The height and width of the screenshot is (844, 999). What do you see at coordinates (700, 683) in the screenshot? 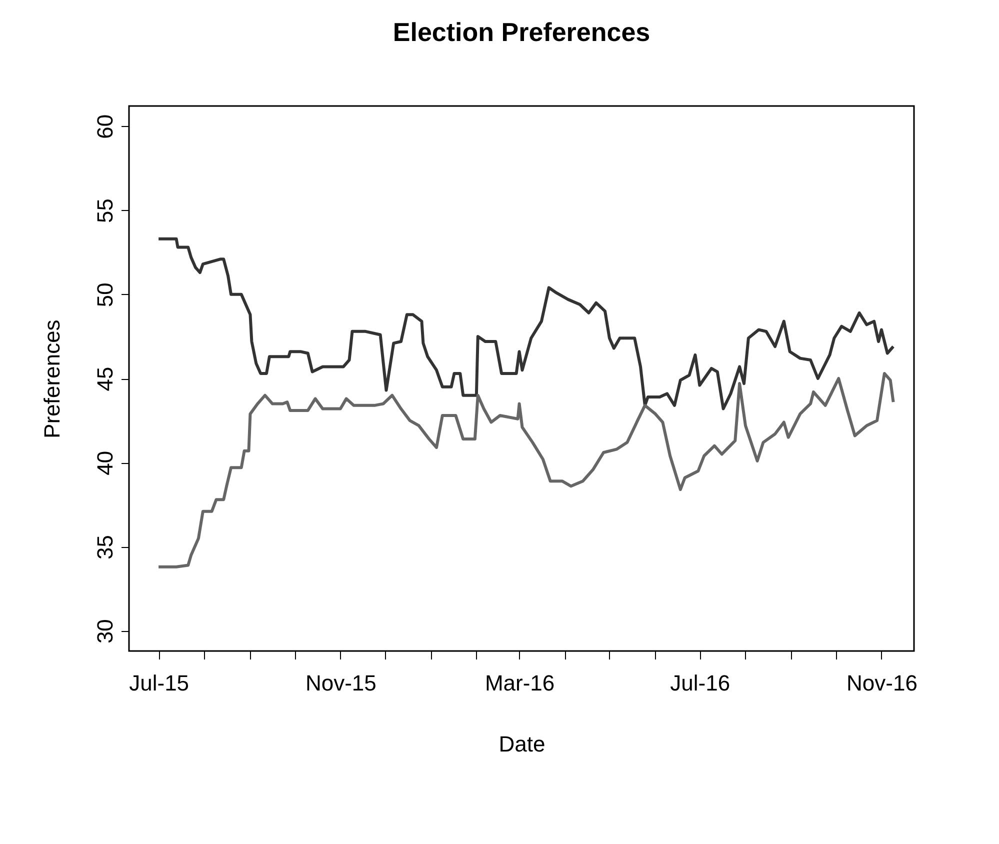
I see `x-tick-label: Jul-16` at bounding box center [700, 683].